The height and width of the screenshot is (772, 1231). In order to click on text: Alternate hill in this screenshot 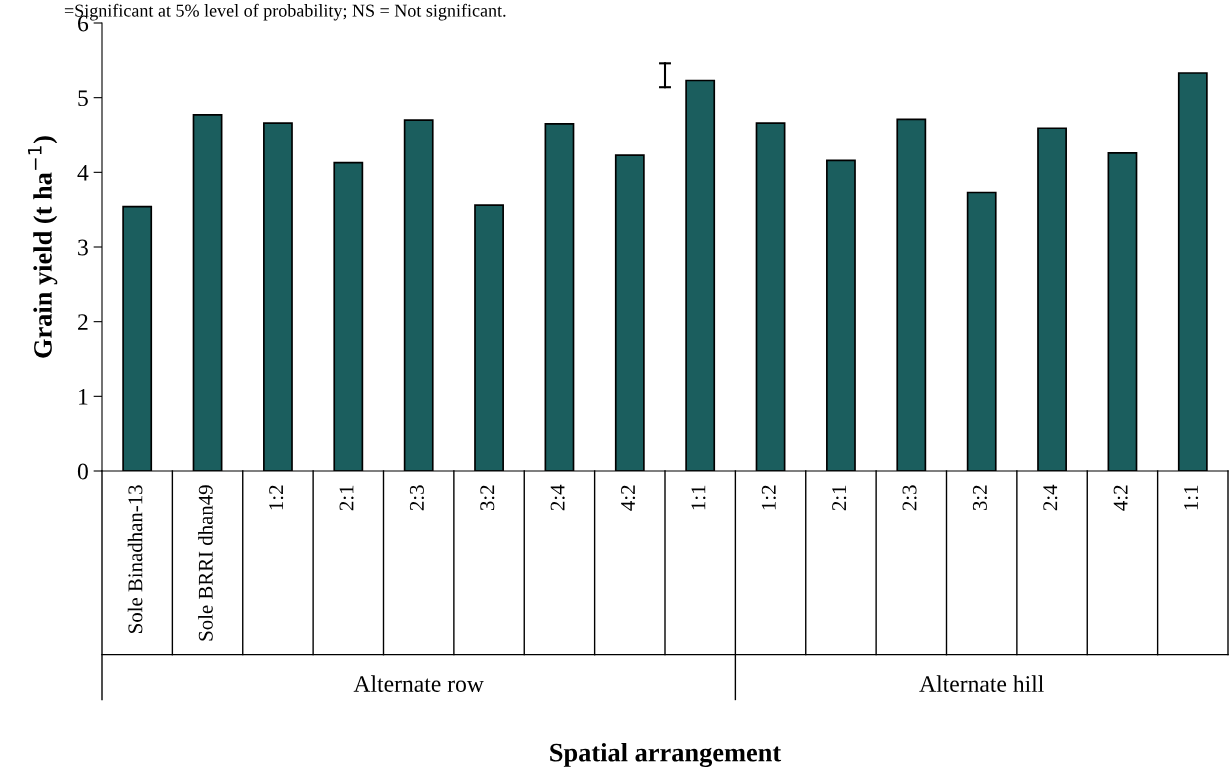, I will do `click(981, 683)`.